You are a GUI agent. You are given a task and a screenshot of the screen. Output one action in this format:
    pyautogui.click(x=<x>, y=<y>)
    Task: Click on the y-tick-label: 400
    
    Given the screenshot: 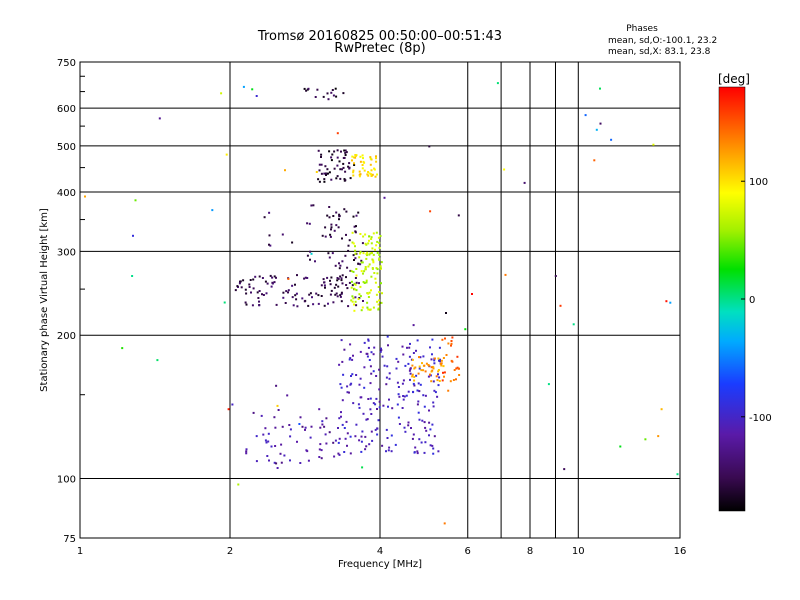 What is the action you would take?
    pyautogui.click(x=66, y=193)
    